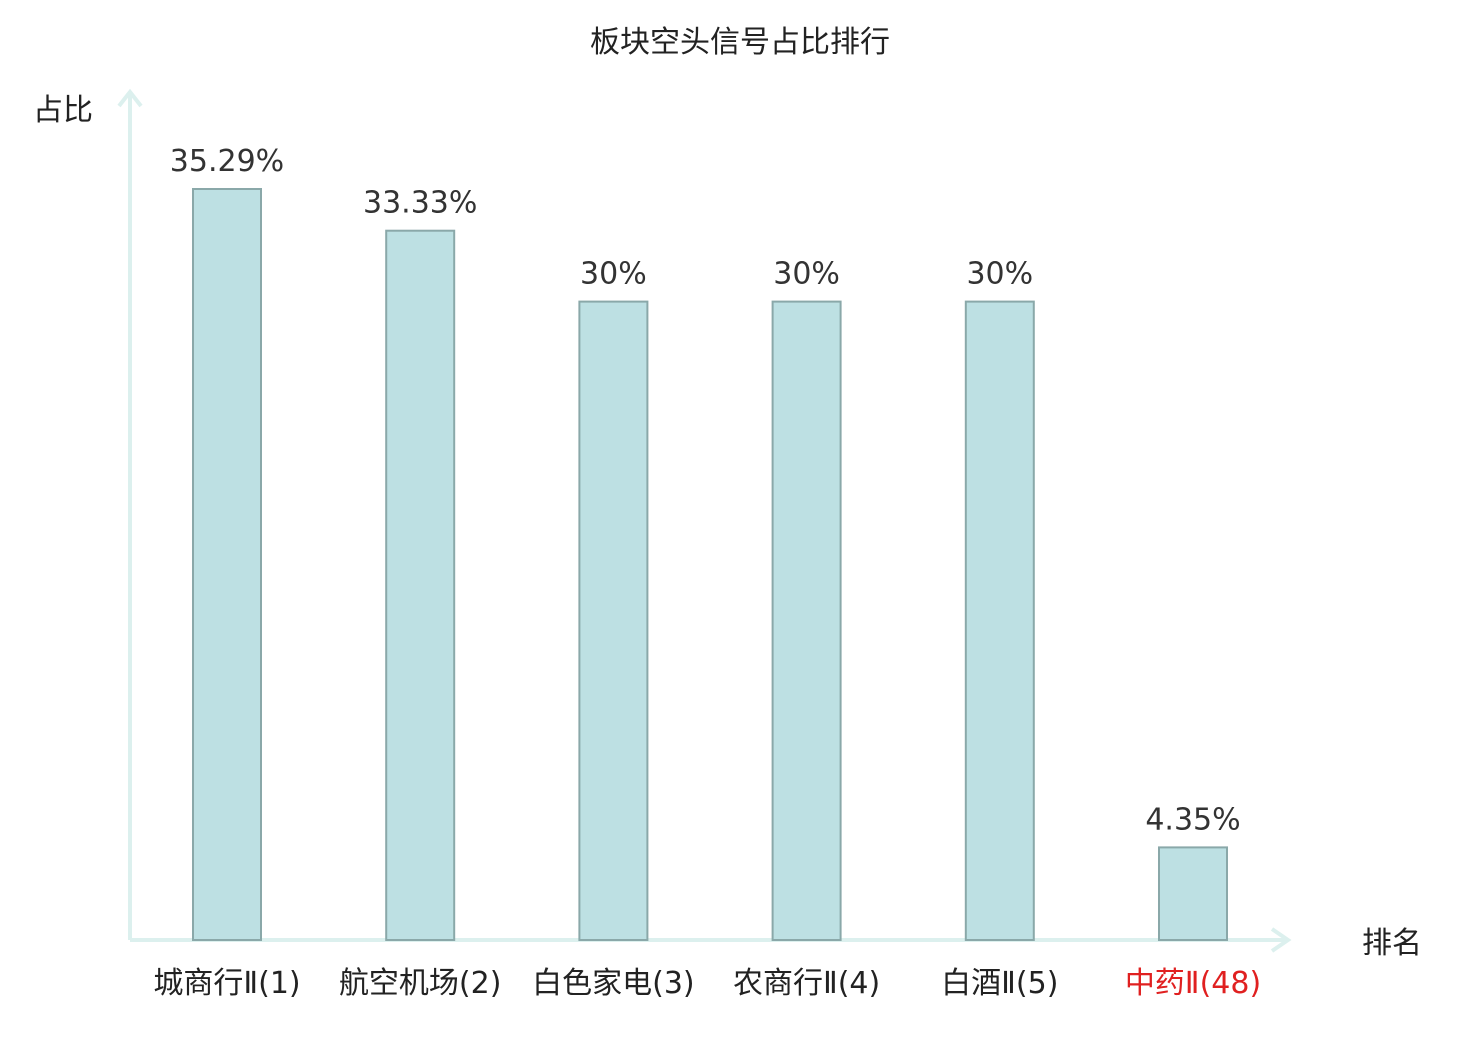 The height and width of the screenshot is (1040, 1480). What do you see at coordinates (776, 943) in the screenshot?
I see `x-axis: 排名` at bounding box center [776, 943].